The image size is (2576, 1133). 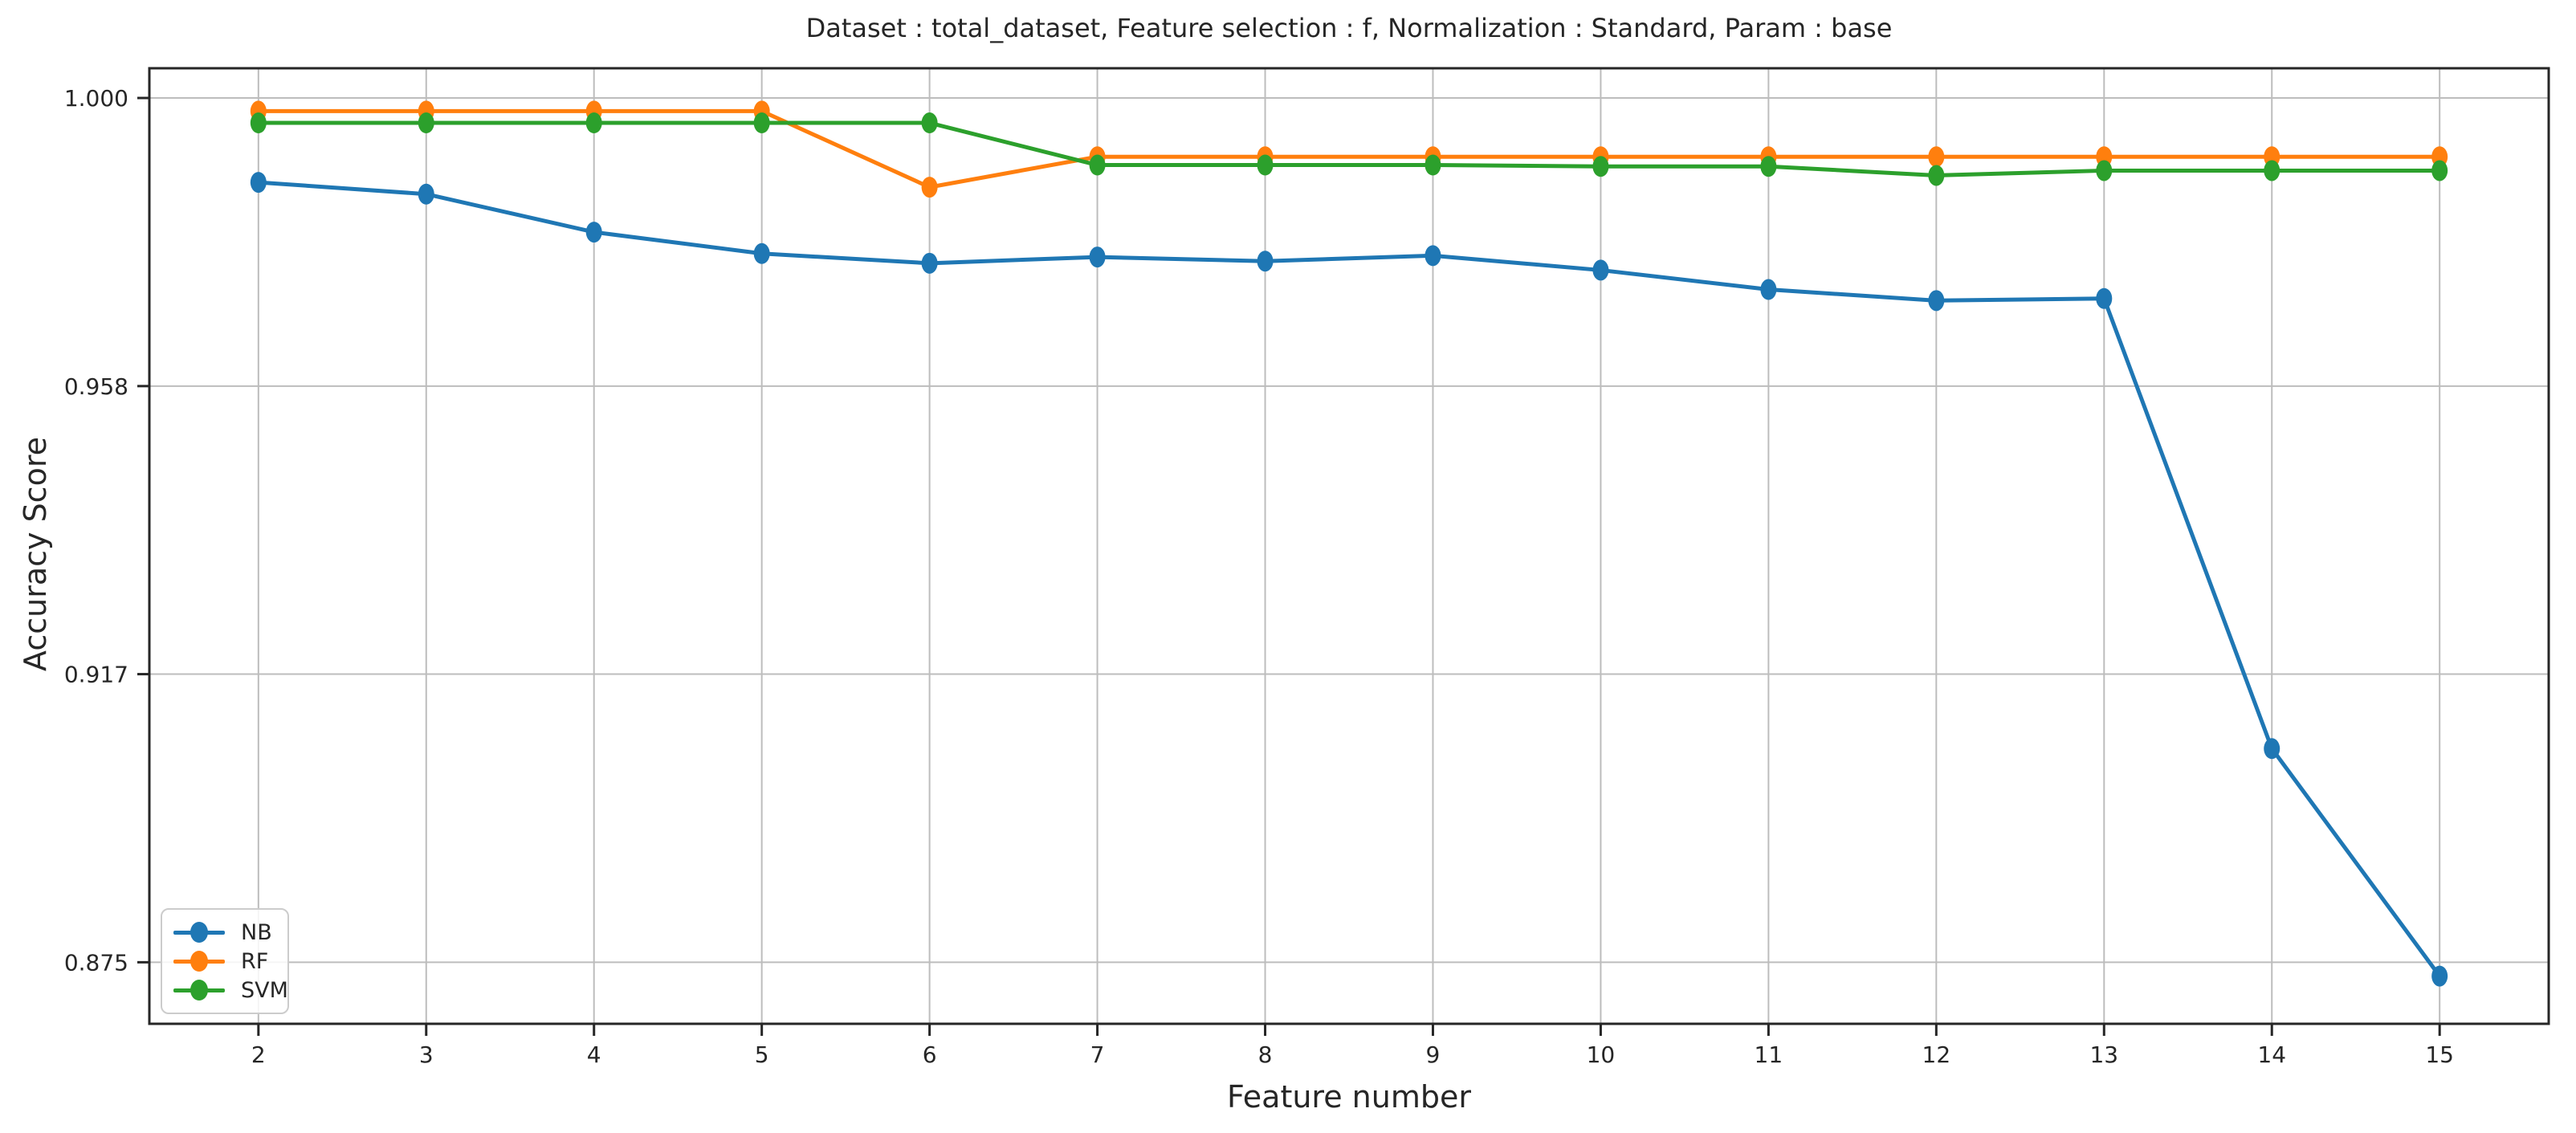 What do you see at coordinates (96, 386) in the screenshot?
I see `y-tick-label: 0.958` at bounding box center [96, 386].